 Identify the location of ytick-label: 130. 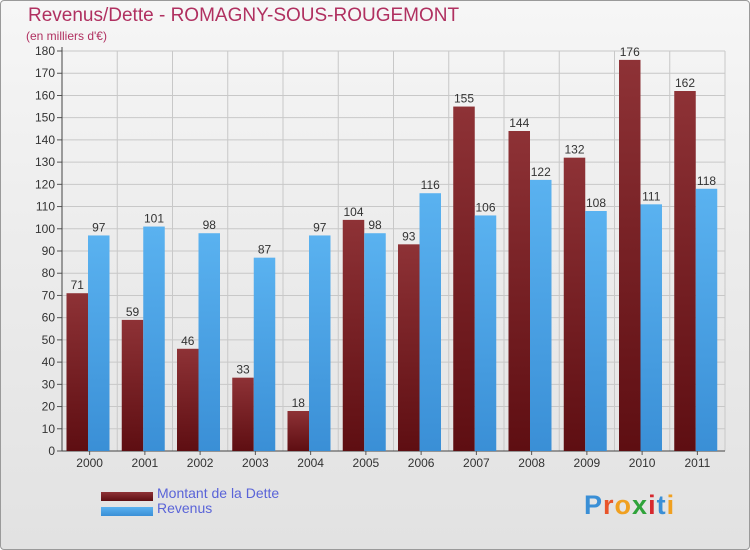
(45, 162).